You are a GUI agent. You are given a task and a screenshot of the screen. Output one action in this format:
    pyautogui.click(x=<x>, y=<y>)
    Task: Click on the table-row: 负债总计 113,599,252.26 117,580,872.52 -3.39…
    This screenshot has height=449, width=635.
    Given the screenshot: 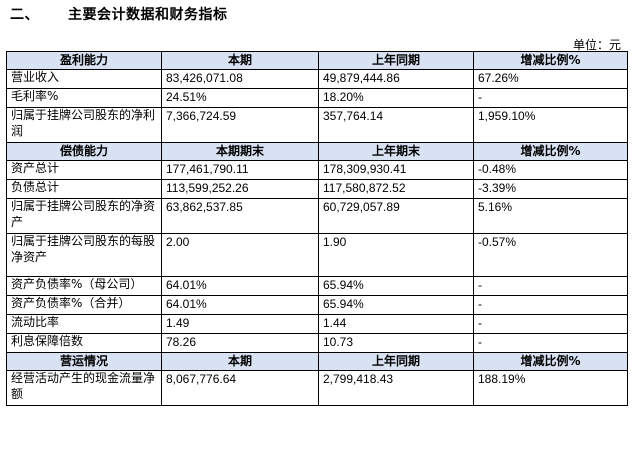 What is the action you would take?
    pyautogui.click(x=317, y=189)
    